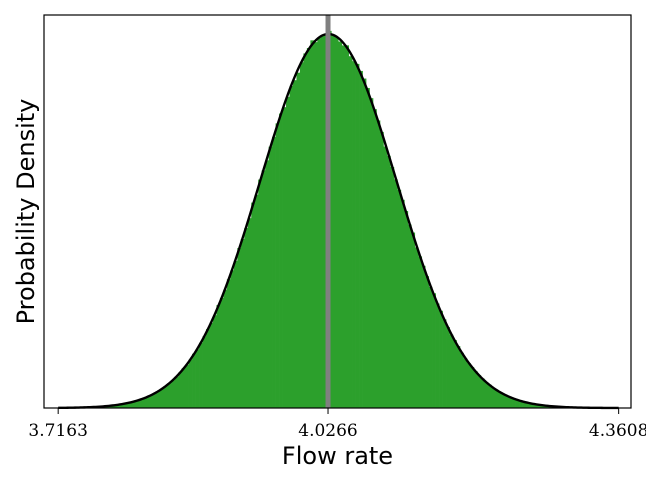 This screenshot has width=646, height=485. I want to click on x-tick-label: 4.0266, so click(327, 431).